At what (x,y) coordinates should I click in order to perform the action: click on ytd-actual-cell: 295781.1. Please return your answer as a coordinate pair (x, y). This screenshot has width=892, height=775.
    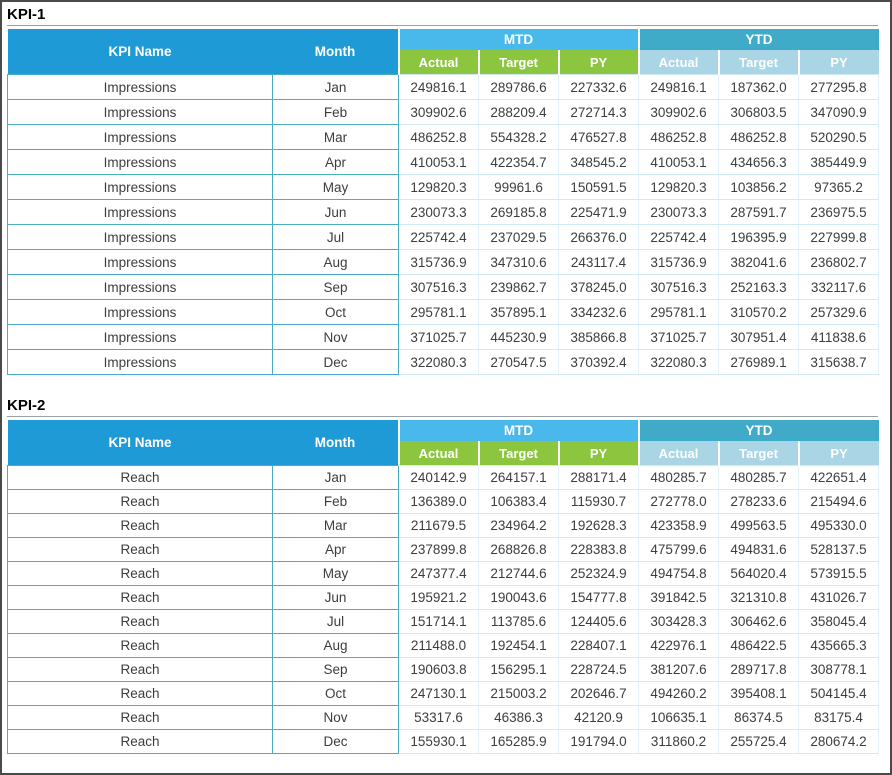
    Looking at the image, I should click on (679, 312).